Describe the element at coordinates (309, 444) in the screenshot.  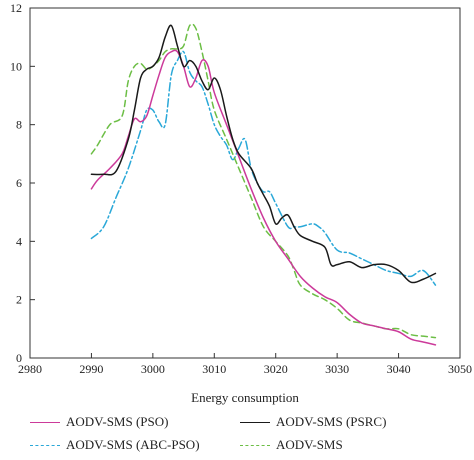
I see `legend-label-sms: AODV-SMS` at that location.